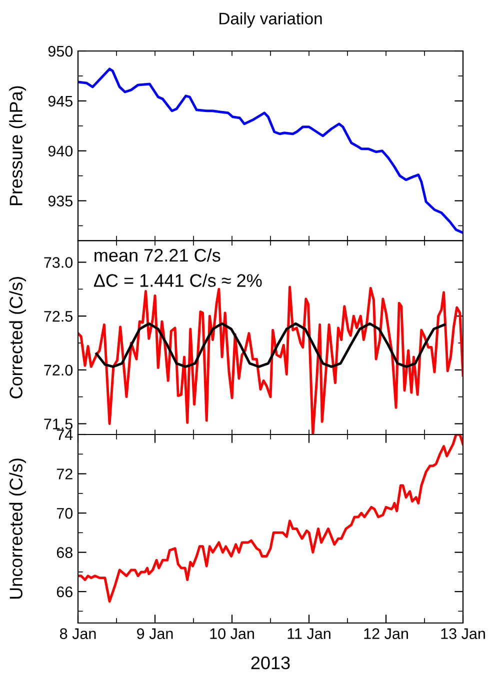  What do you see at coordinates (64, 513) in the screenshot?
I see `y-tick-label: 70` at bounding box center [64, 513].